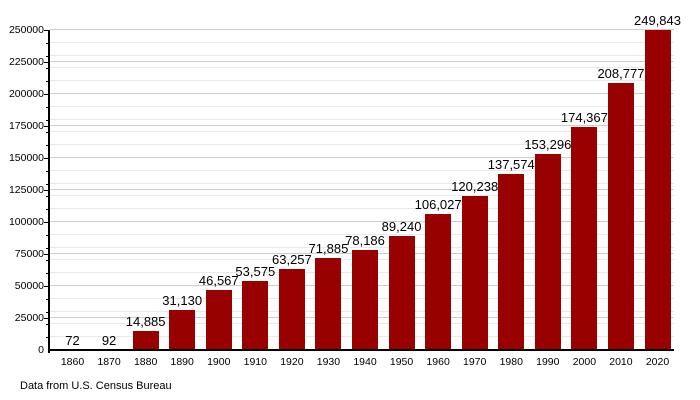  I want to click on x-tick-label: 1880, so click(145, 362).